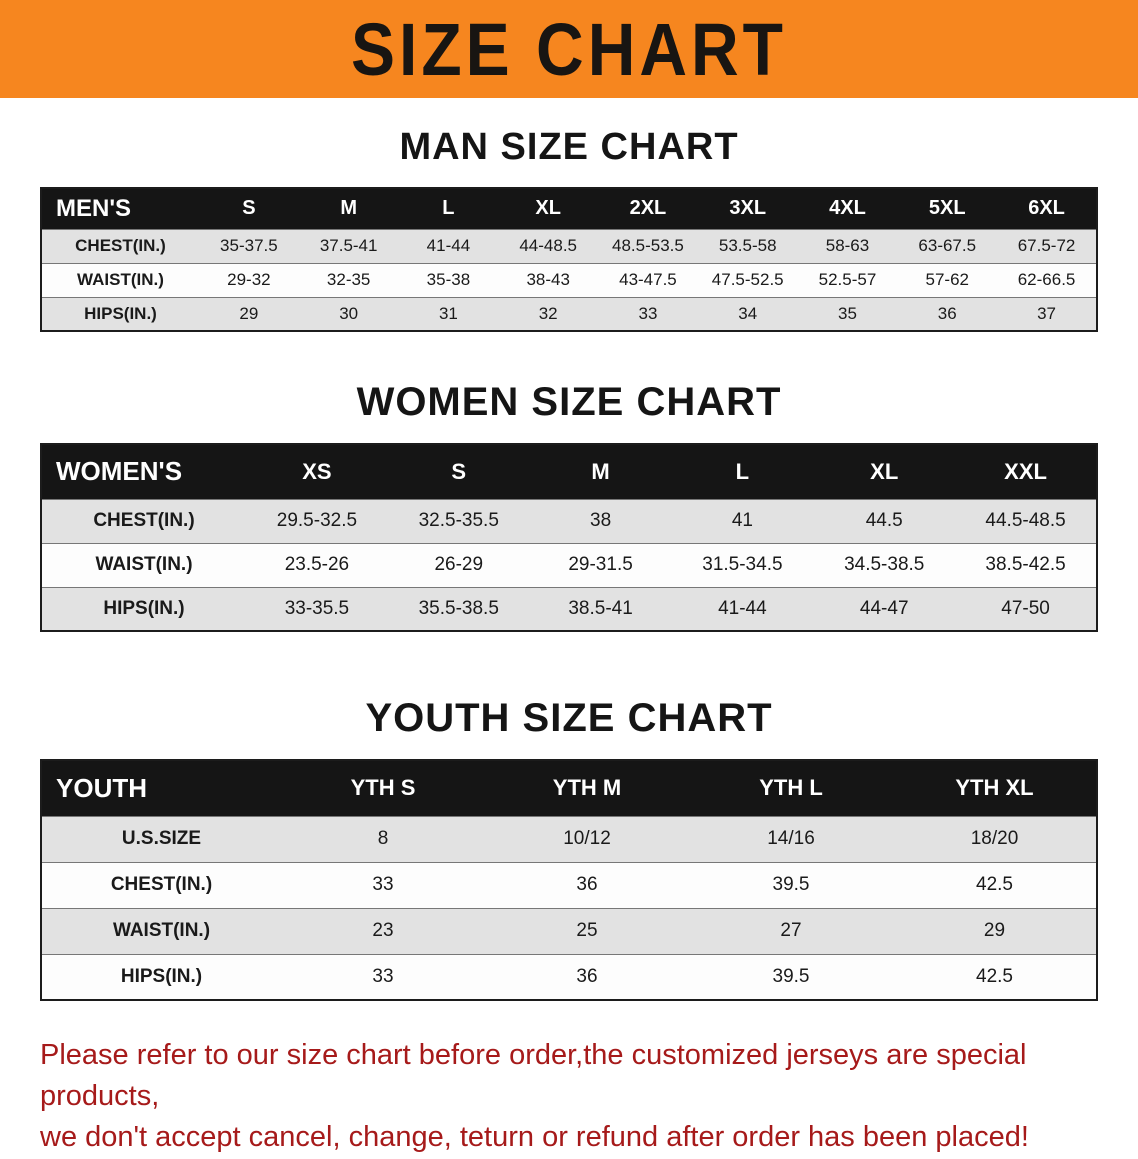 The image size is (1138, 1159). I want to click on size-value: 38.5-41, so click(600, 608).